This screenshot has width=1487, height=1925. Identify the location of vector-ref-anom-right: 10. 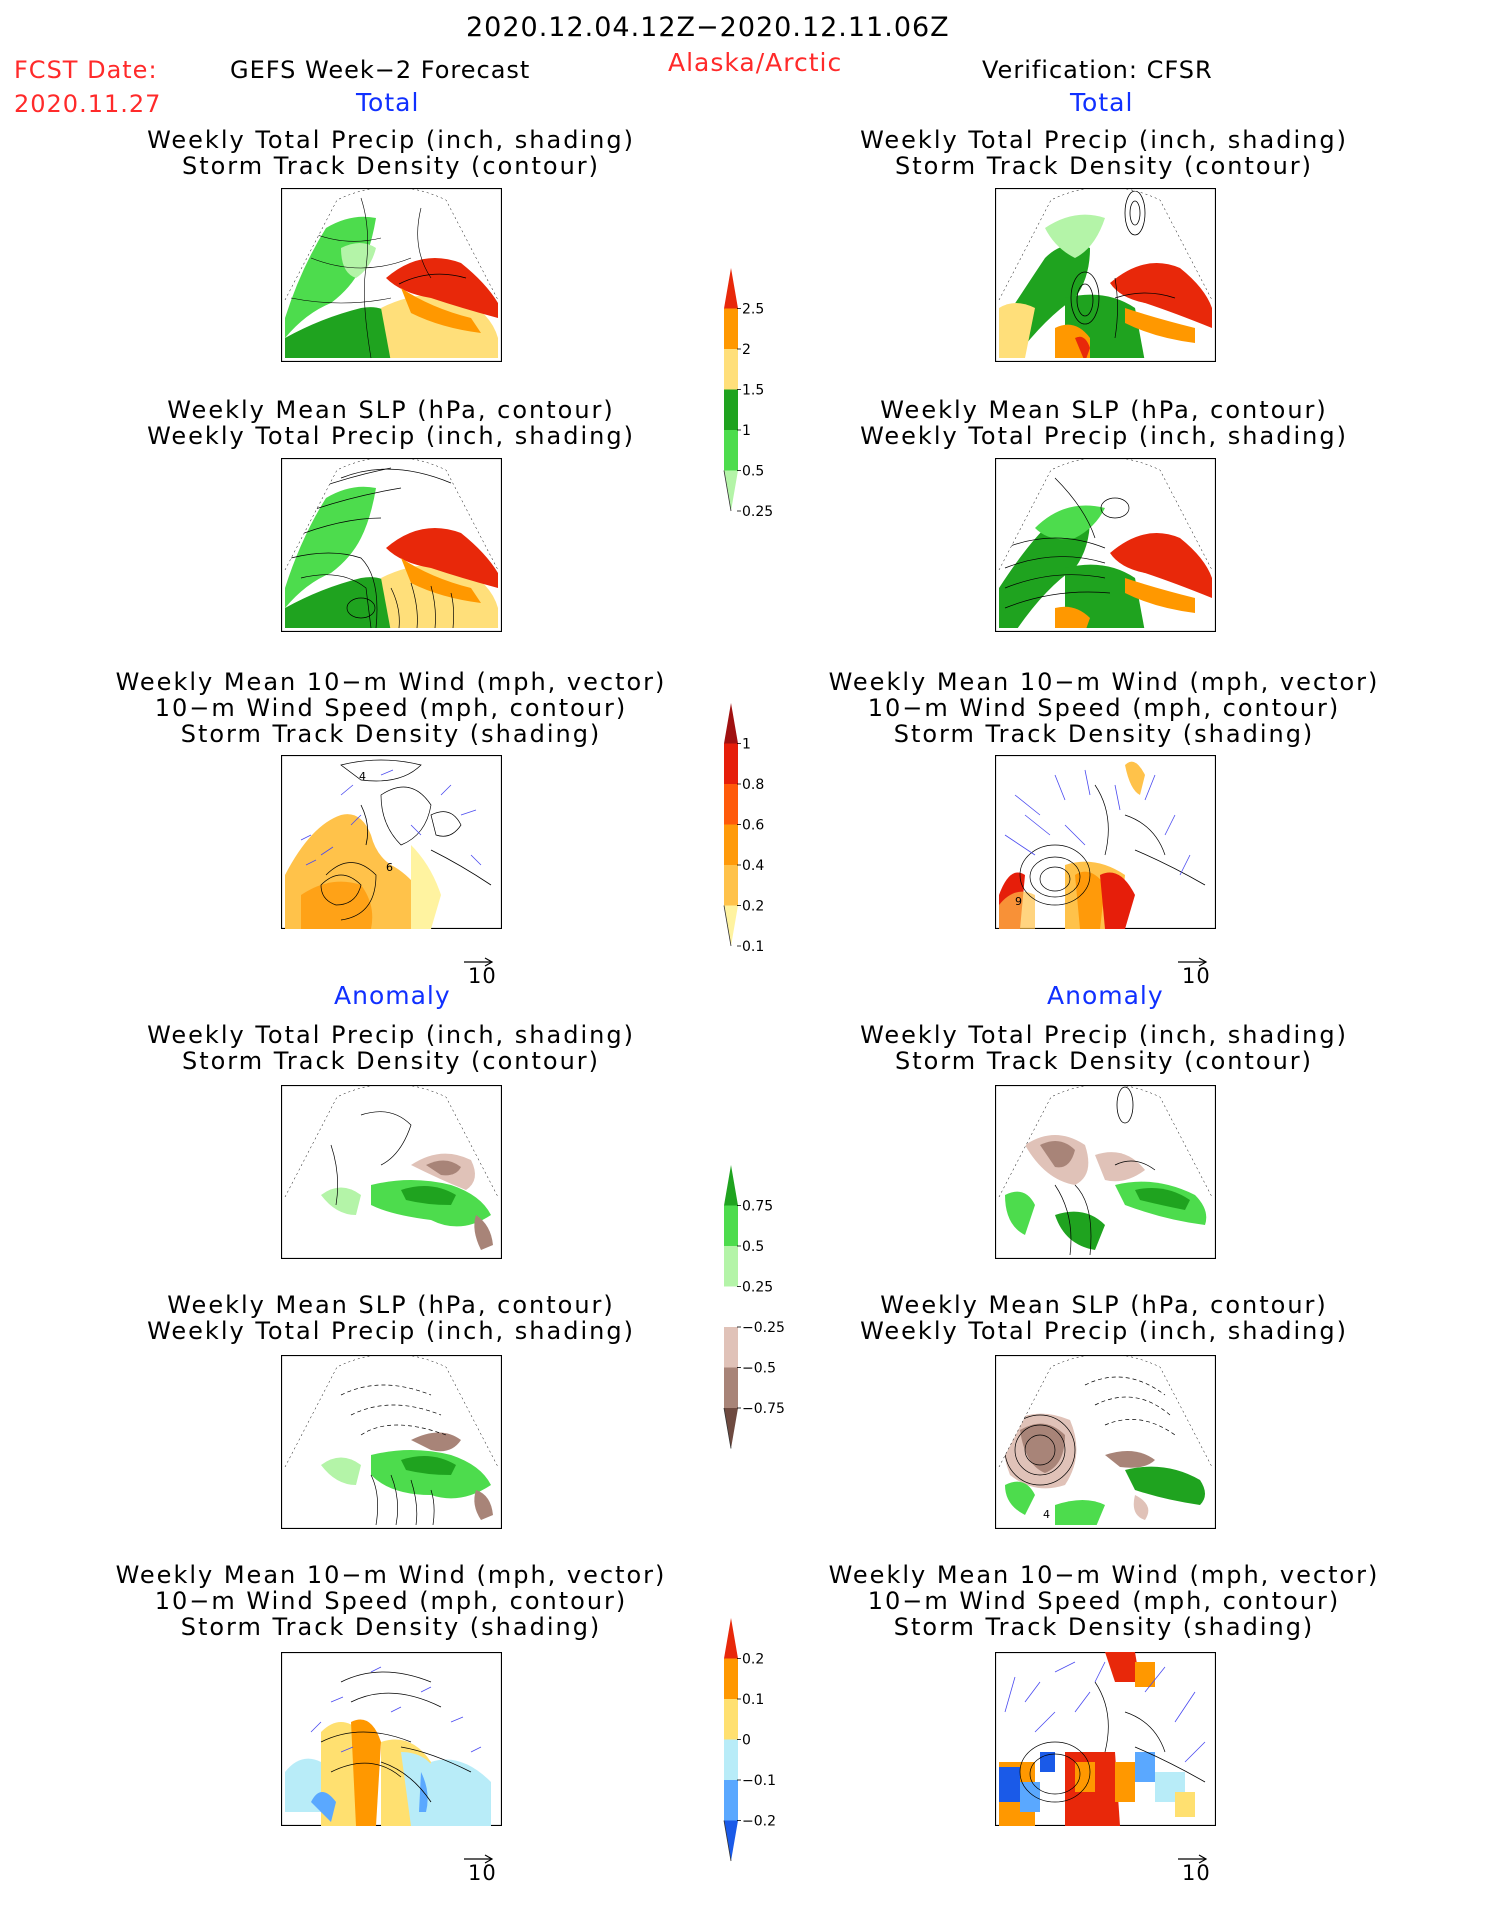
(1192, 1867).